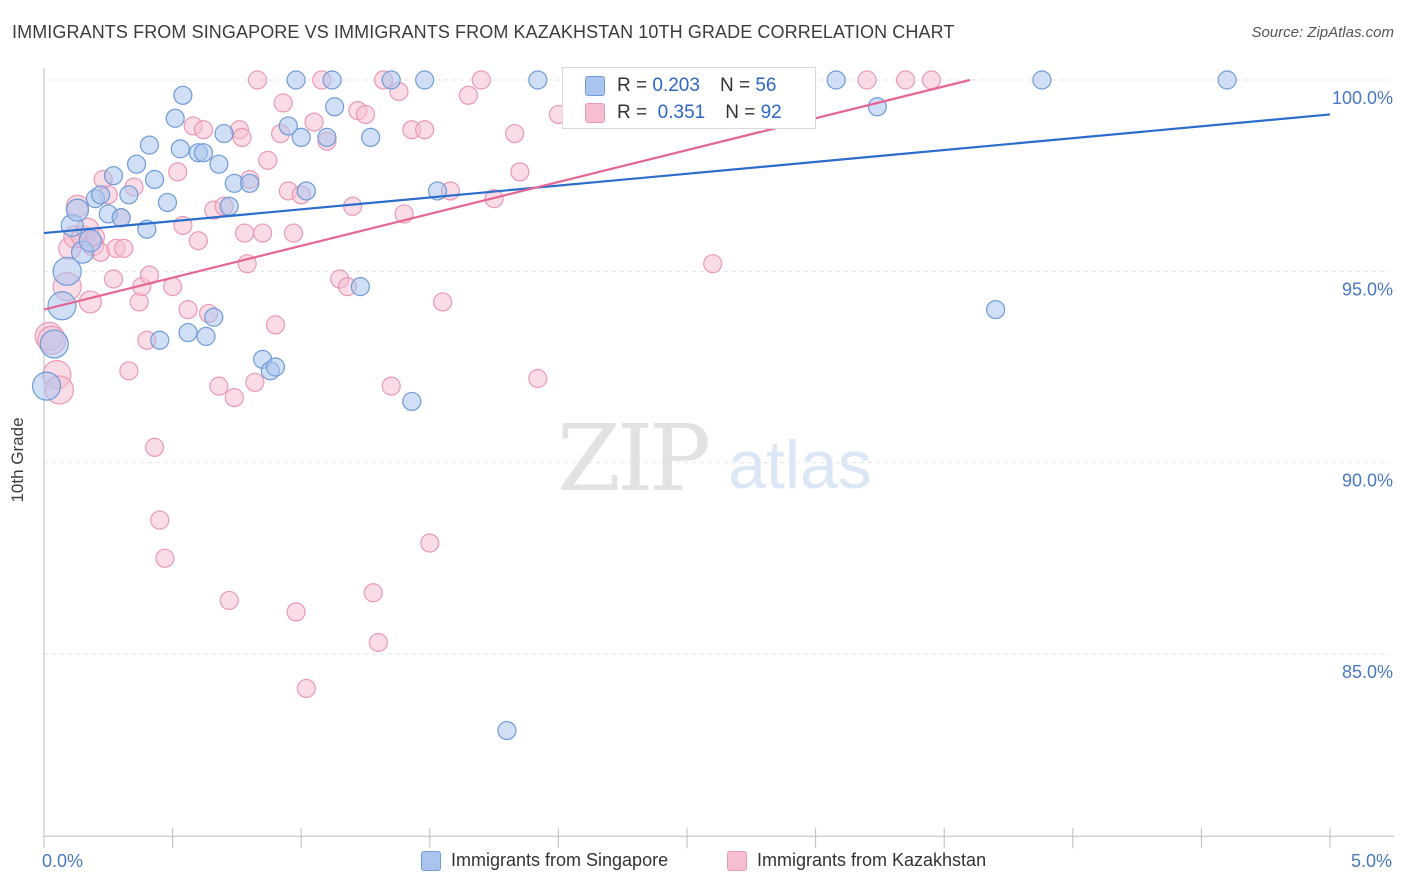 This screenshot has width=1406, height=892. What do you see at coordinates (431, 860) in the screenshot?
I see `legend-swatch-singapore` at bounding box center [431, 860].